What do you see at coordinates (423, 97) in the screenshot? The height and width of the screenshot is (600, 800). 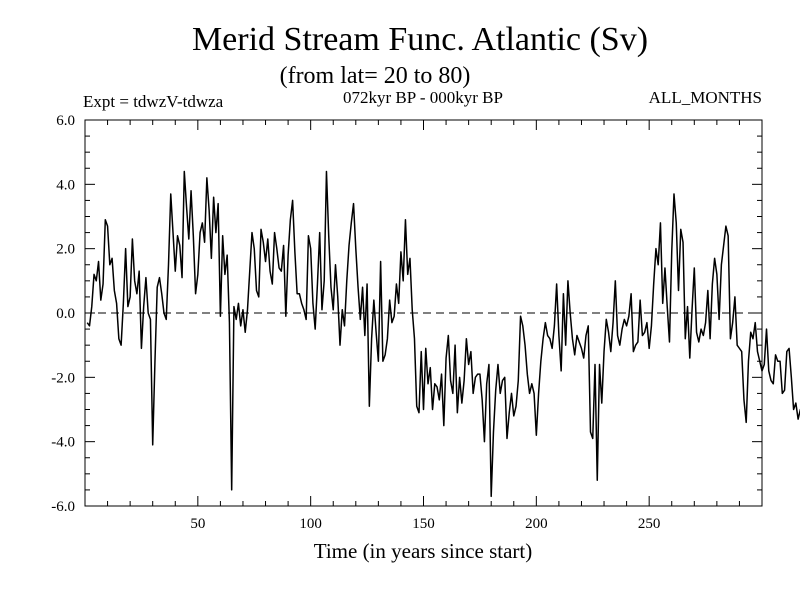 I see `time-range-label: 072kyr BP - 000kyr BP` at bounding box center [423, 97].